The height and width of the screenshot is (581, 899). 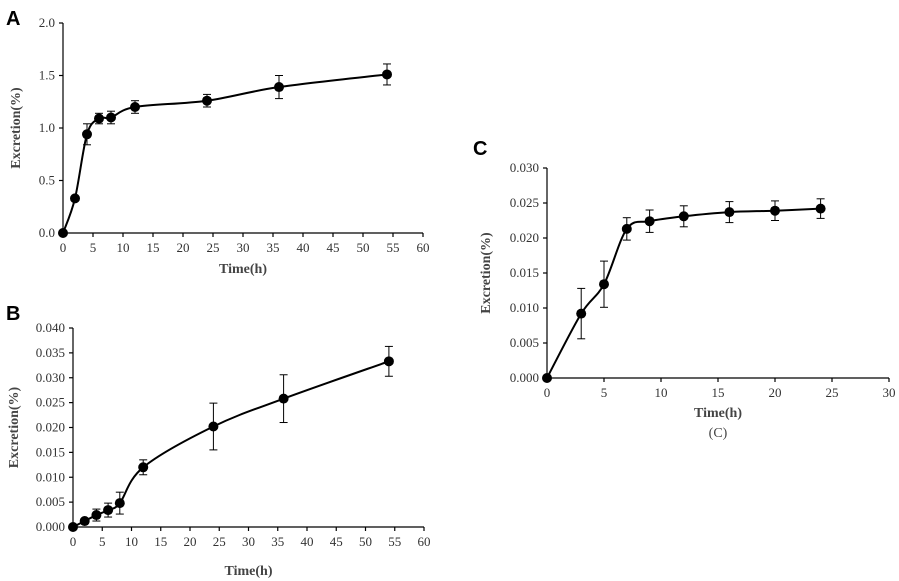 What do you see at coordinates (47, 232) in the screenshot?
I see `y-tick-label: 0.0` at bounding box center [47, 232].